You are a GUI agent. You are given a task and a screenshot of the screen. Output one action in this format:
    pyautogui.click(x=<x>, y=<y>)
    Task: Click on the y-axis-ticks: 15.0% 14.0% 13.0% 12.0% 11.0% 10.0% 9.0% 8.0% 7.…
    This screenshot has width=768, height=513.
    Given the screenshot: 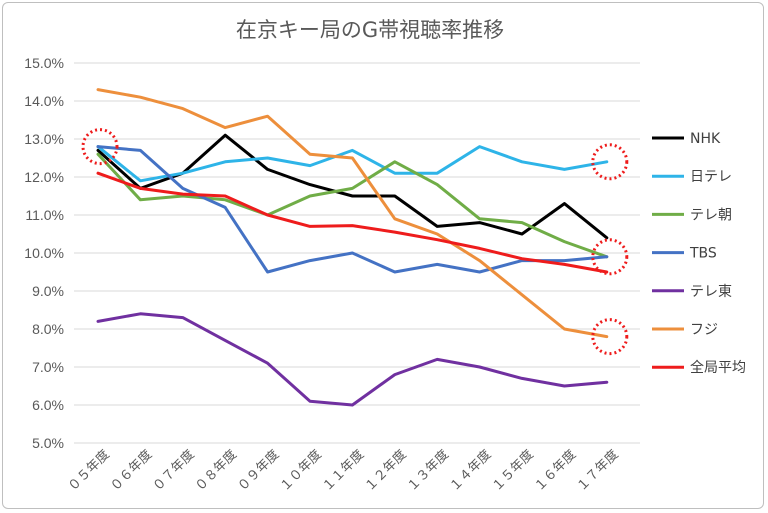 What is the action you would take?
    pyautogui.click(x=44, y=253)
    